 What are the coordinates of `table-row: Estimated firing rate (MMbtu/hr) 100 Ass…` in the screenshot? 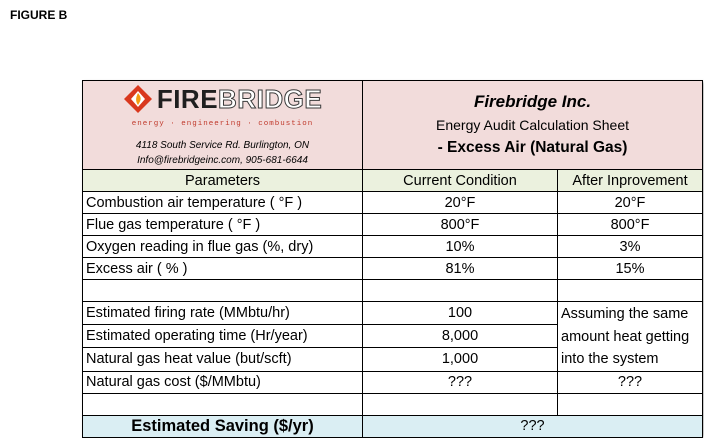 It's located at (393, 336).